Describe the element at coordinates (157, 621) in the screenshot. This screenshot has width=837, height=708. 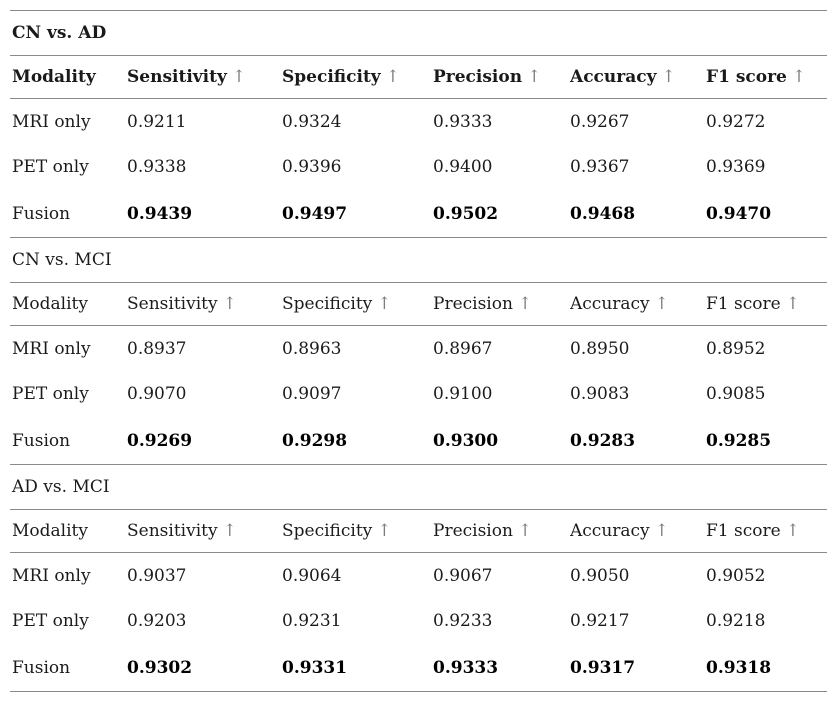
I see `sensitivity-value: 0.9203` at that location.